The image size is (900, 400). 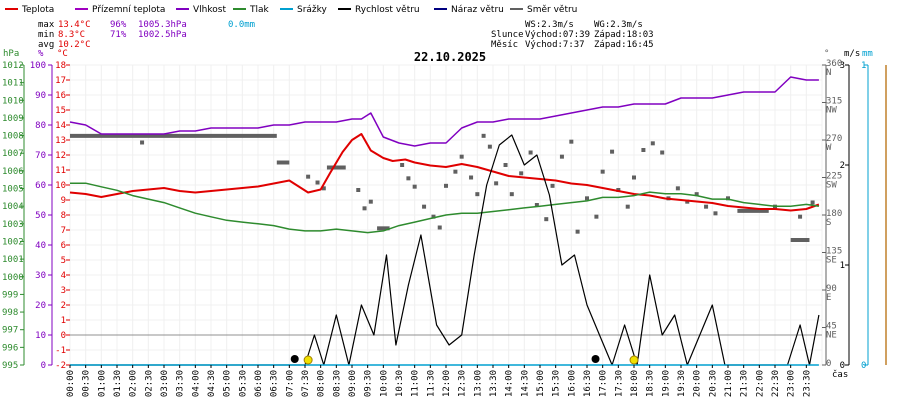 What do you see at coordinates (842, 66) in the screenshot?
I see `tick-label-ms: 3` at bounding box center [842, 66].